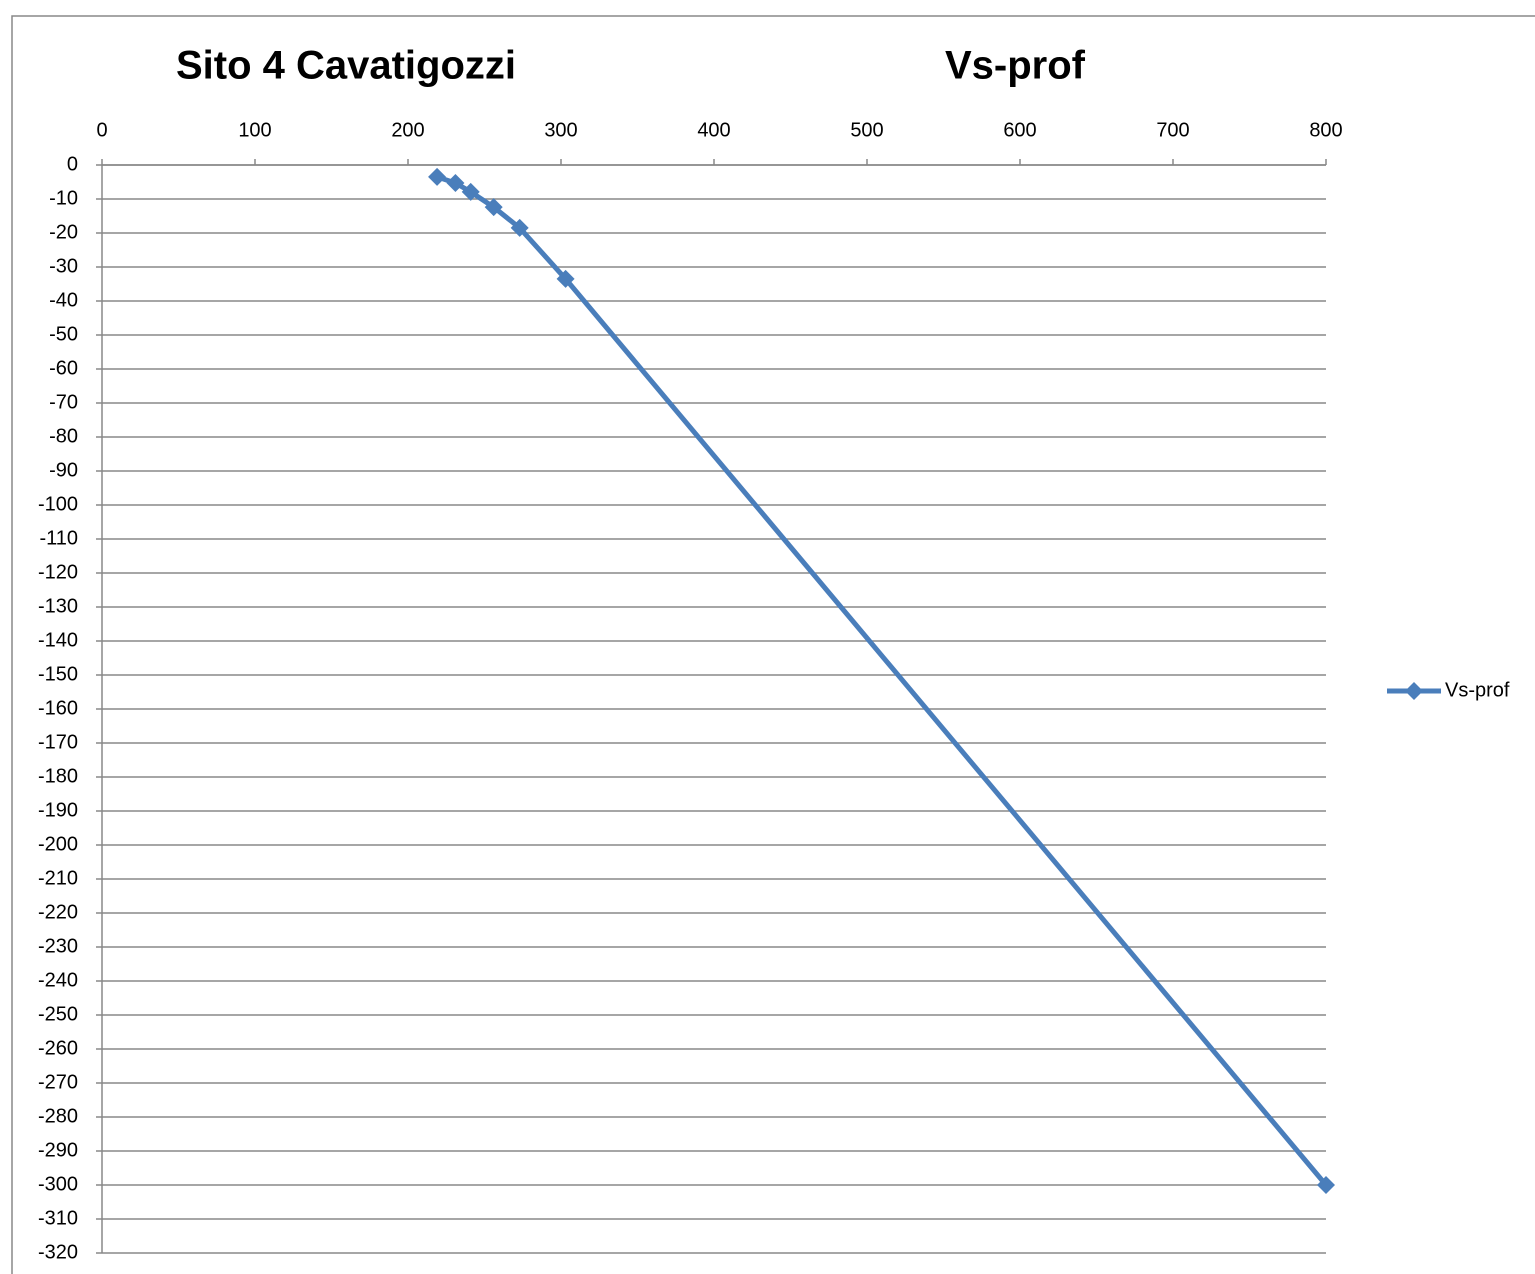 The image size is (1535, 1274). Describe the element at coordinates (58, 1252) in the screenshot. I see `y-tick-label: -320` at that location.